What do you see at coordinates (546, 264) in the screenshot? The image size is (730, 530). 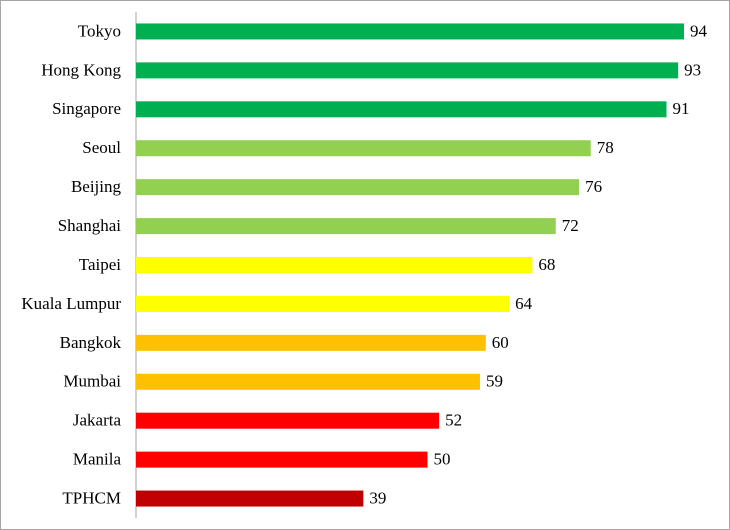 I see `data-label: 68` at bounding box center [546, 264].